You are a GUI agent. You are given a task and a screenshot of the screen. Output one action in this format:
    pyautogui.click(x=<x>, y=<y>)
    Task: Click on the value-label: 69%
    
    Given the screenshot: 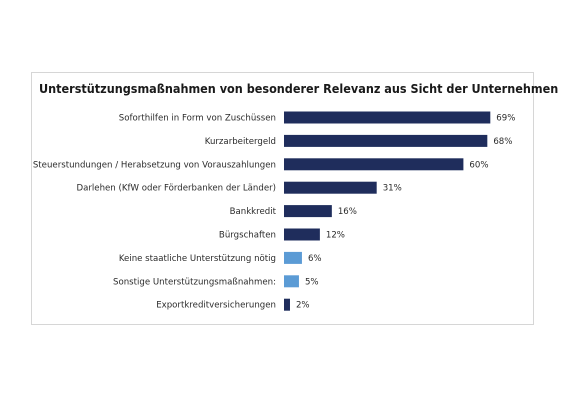 What is the action you would take?
    pyautogui.click(x=505, y=119)
    